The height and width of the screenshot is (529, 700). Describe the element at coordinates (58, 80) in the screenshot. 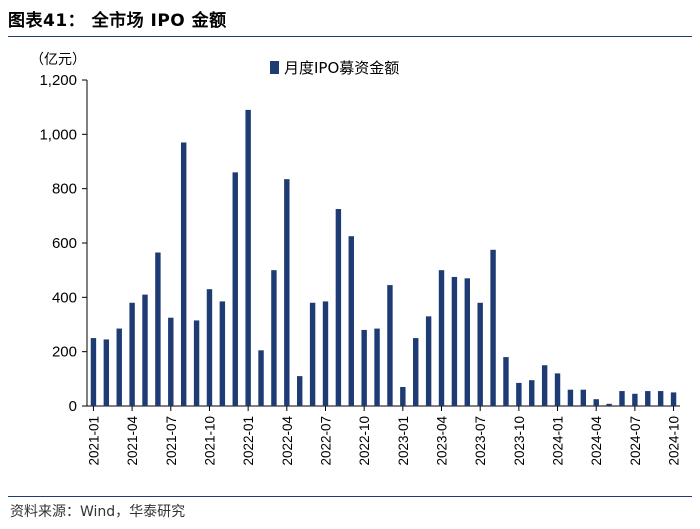

I see `y-tick-label: 1,200` at that location.